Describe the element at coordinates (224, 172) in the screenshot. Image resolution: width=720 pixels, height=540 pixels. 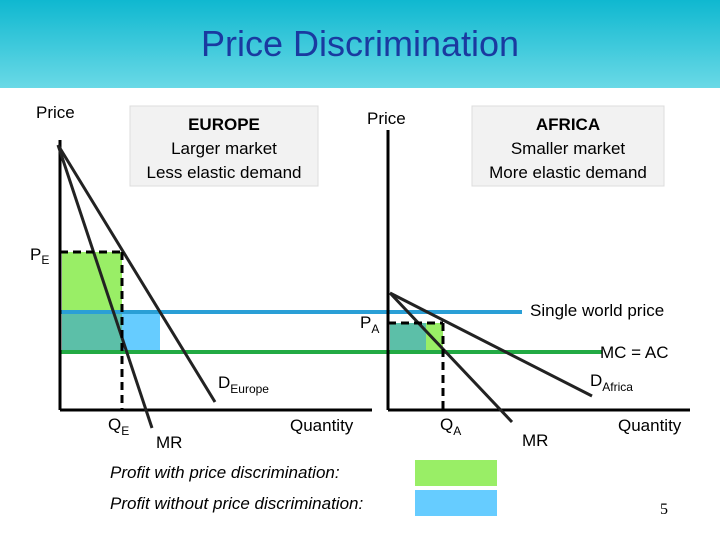
I see `box-text: Less elastic demand` at that location.